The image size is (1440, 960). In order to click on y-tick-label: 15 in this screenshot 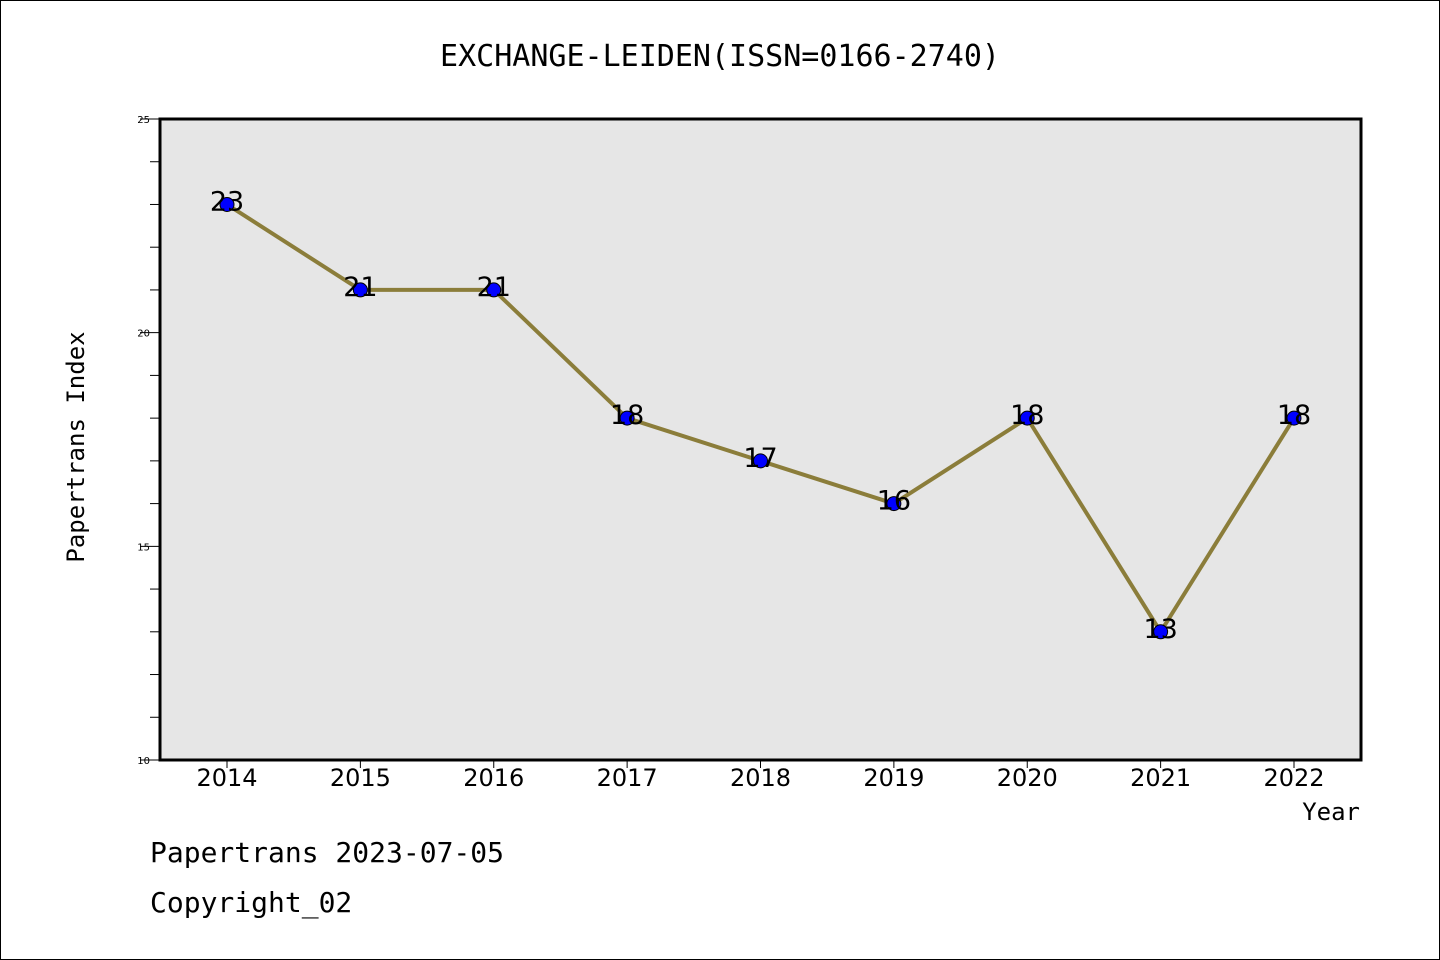, I will do `click(143, 547)`.